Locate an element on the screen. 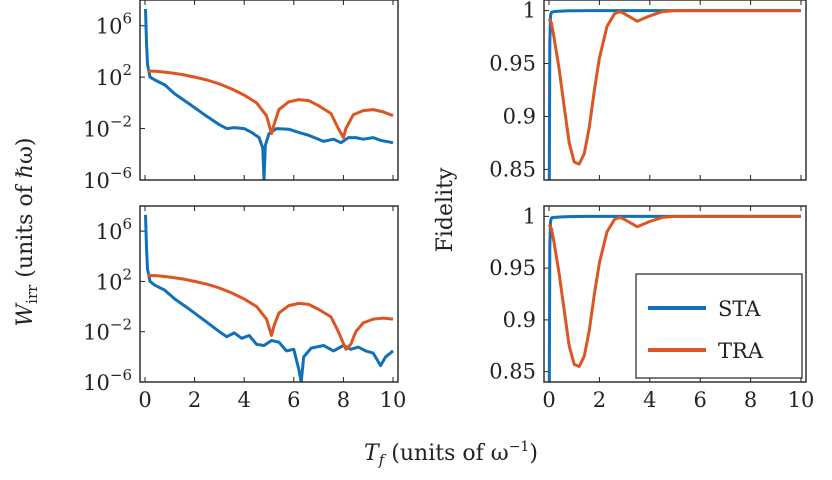  y-axis-label-right: Fidelity is located at coordinates (445, 209).